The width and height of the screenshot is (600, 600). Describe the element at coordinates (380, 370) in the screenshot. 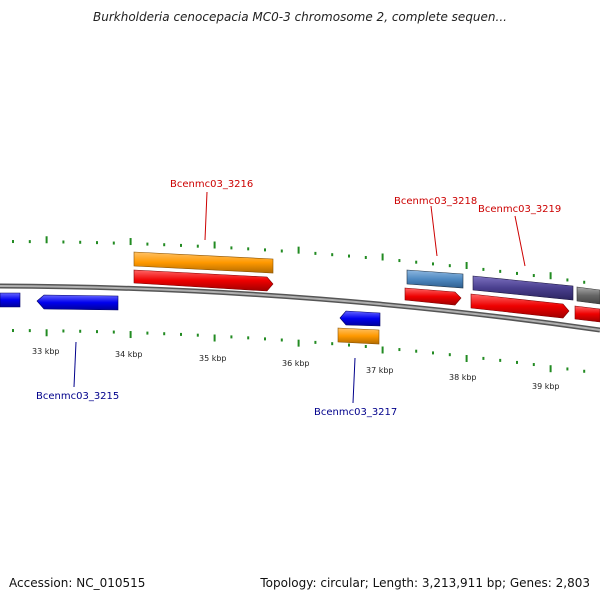

I see `scale-tick-label: 37 kbp` at that location.